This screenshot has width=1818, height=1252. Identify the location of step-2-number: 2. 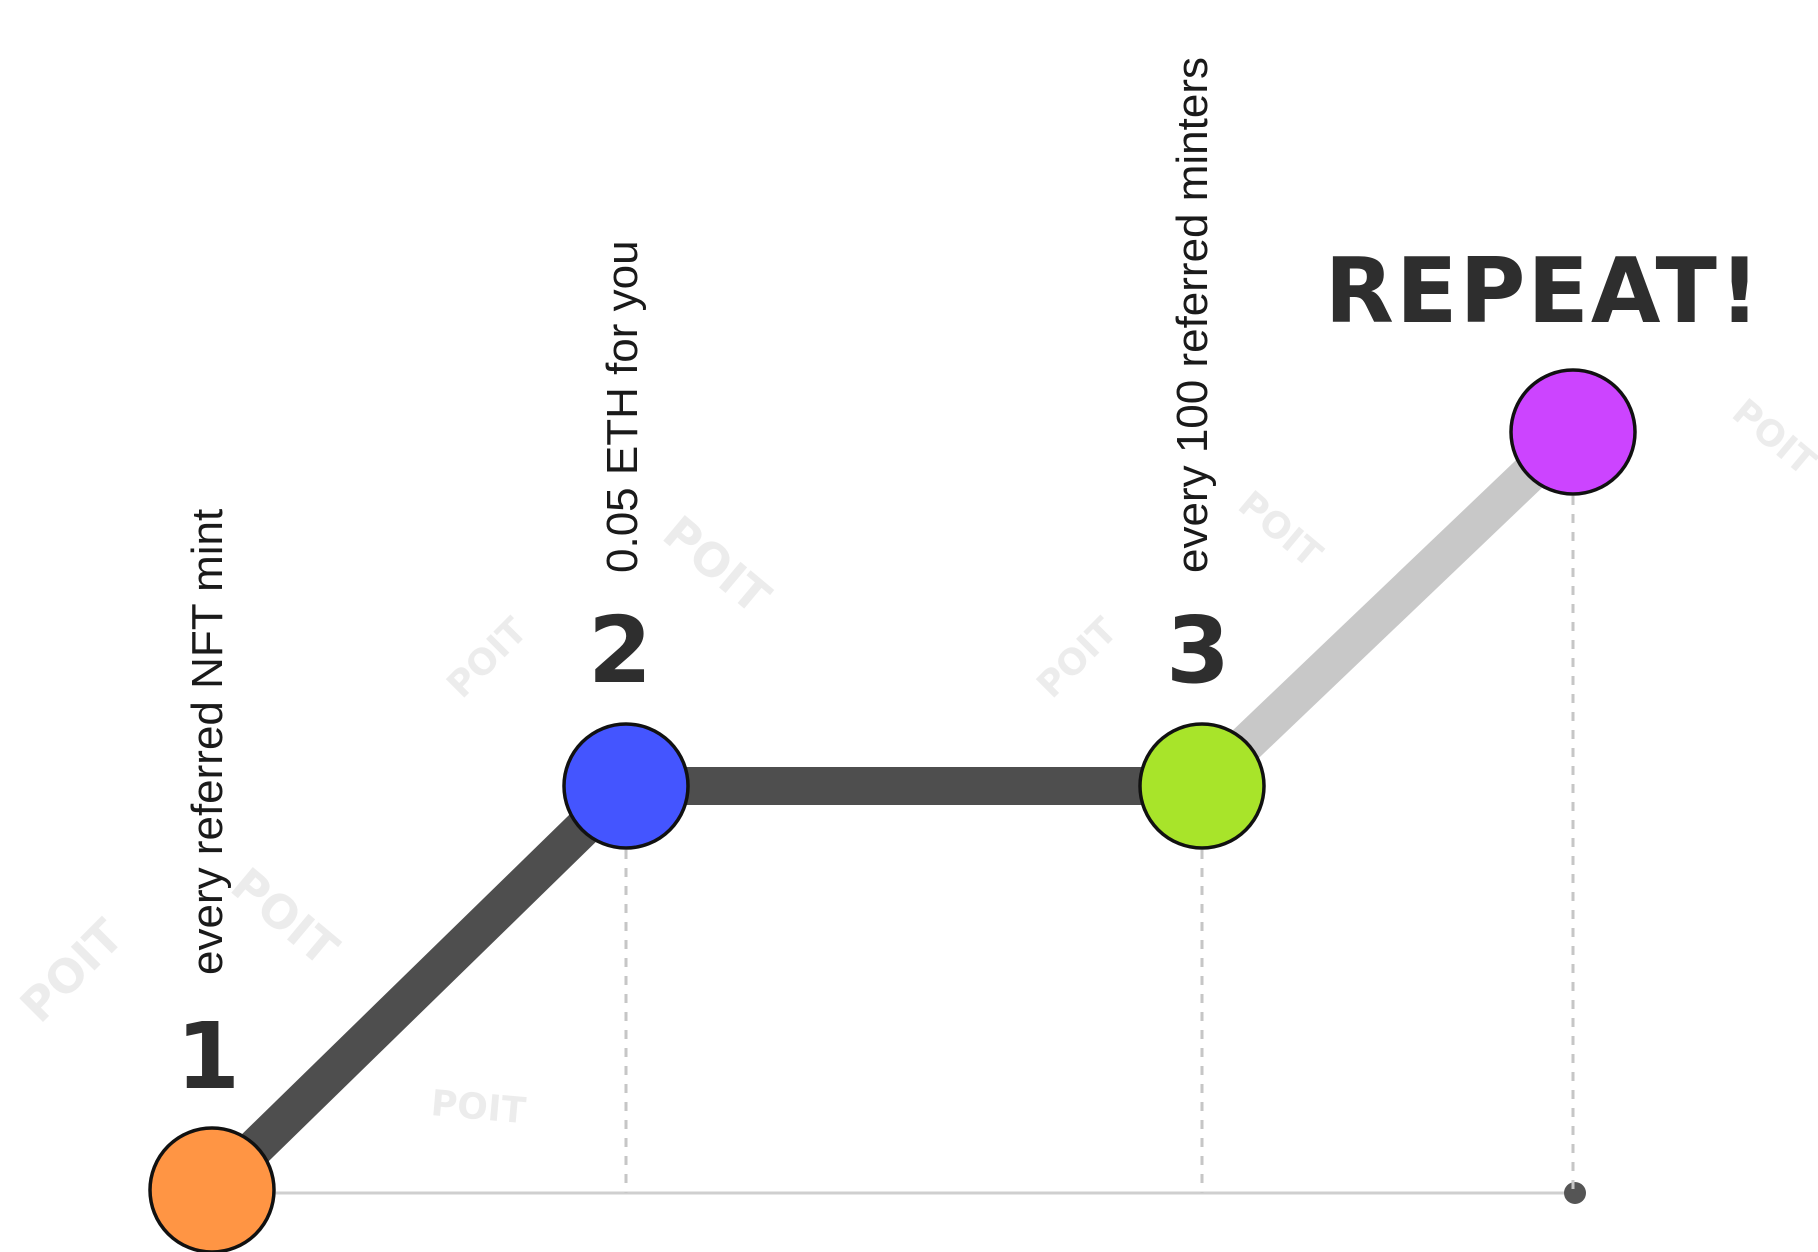
(620, 650).